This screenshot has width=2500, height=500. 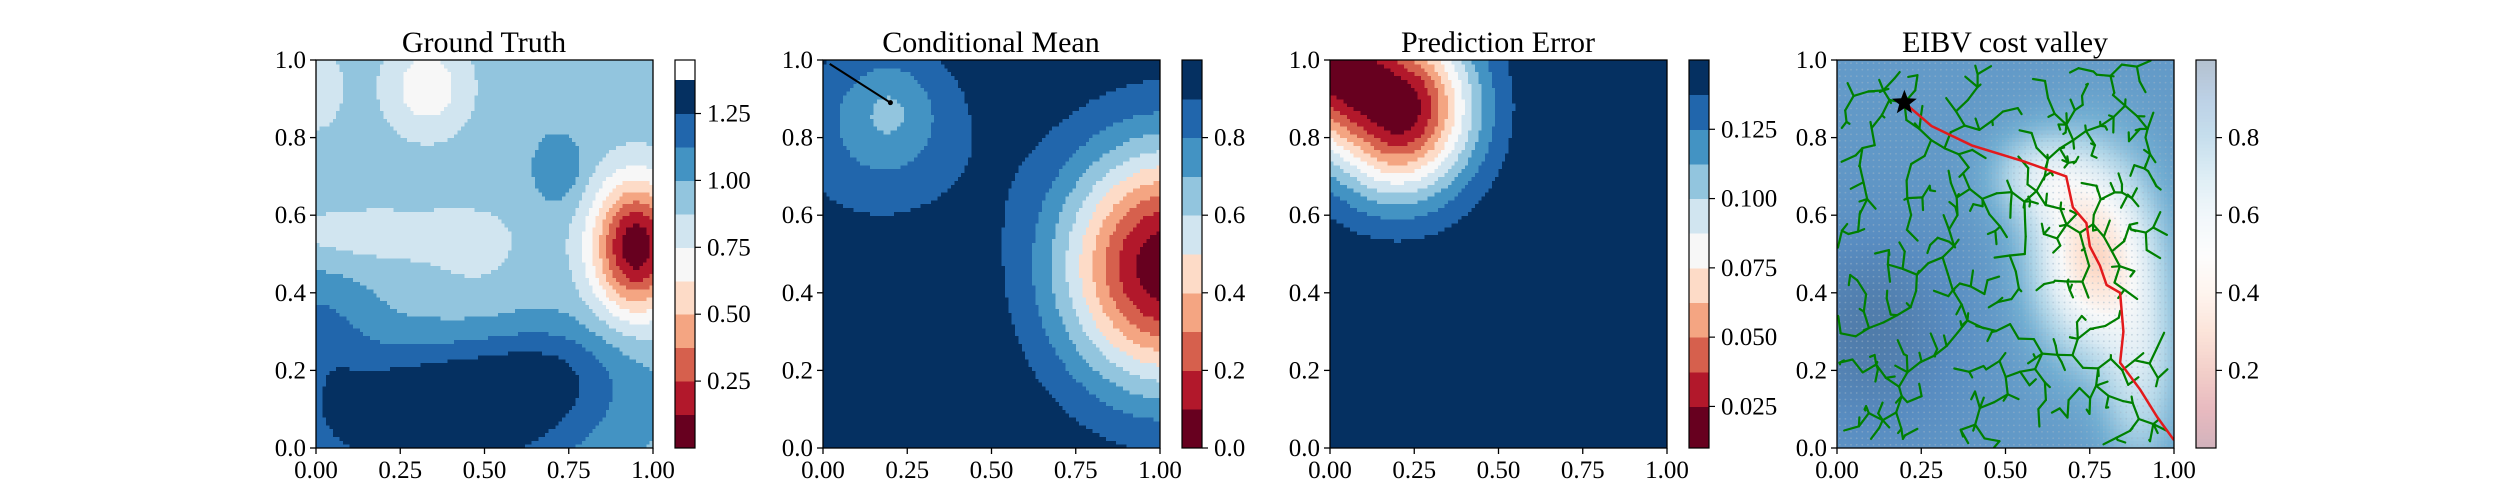 I want to click on colorbar-tick-label: 0.75, so click(x=729, y=247).